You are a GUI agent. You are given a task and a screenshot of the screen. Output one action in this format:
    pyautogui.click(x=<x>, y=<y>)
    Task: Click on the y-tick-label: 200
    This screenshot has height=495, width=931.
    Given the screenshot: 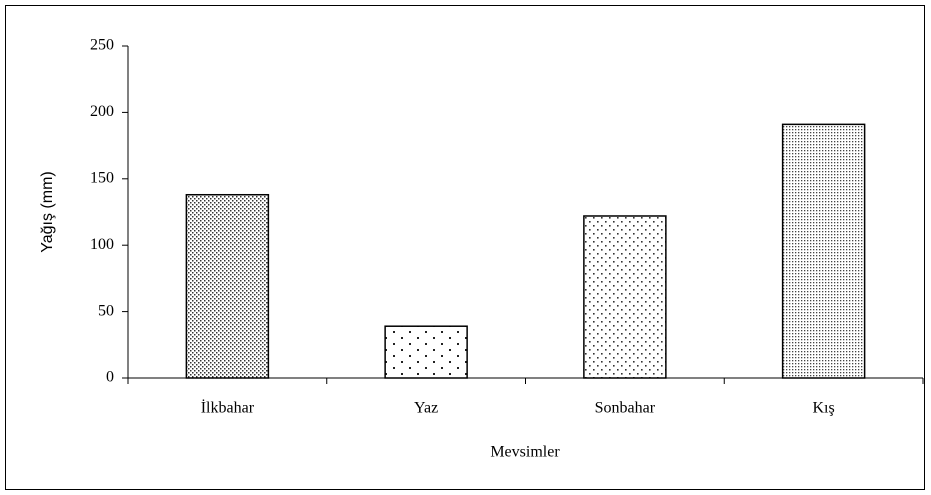 What is the action you would take?
    pyautogui.click(x=102, y=111)
    